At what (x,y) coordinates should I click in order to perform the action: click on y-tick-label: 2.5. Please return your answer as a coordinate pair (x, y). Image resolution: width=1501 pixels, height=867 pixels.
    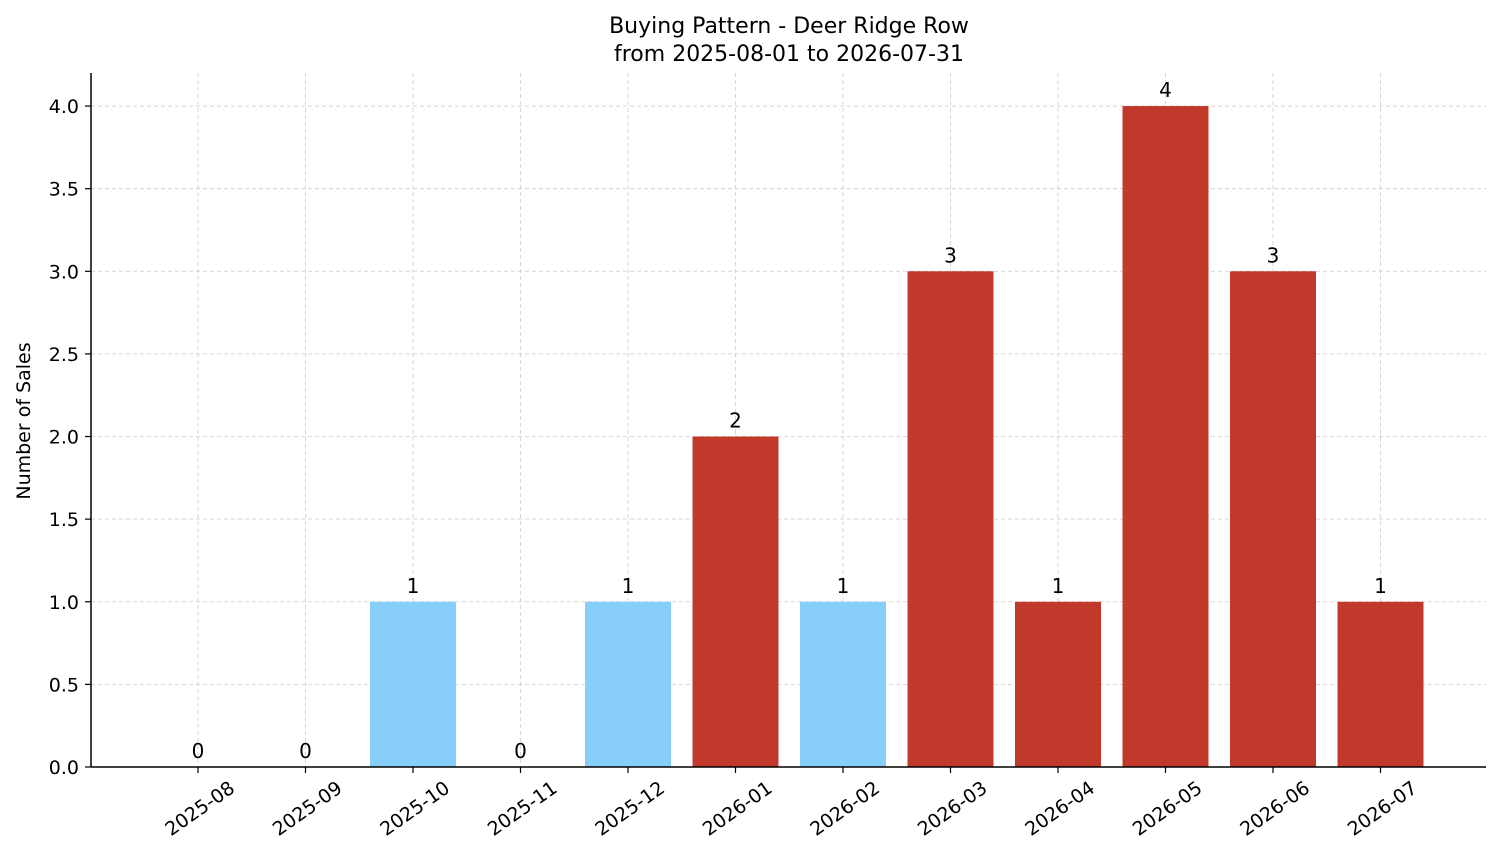
    Looking at the image, I should click on (64, 355).